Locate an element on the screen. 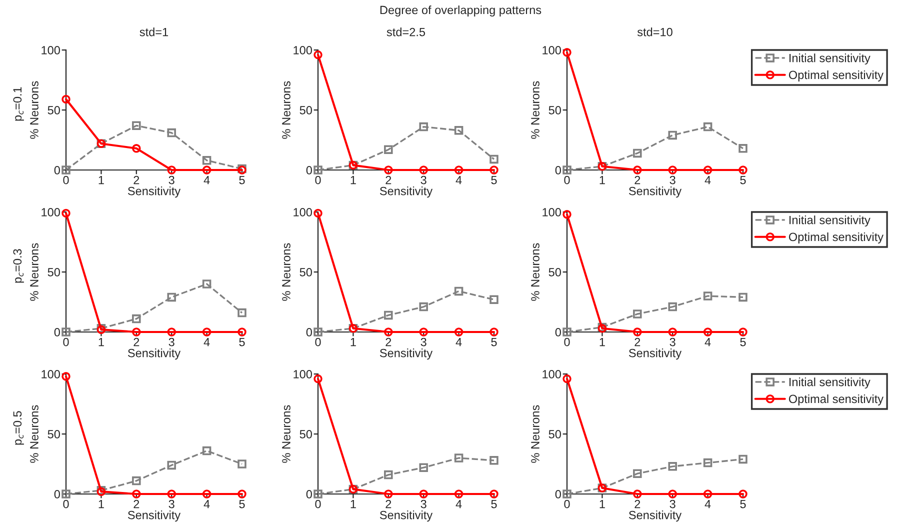  chart-title: std=2.5 is located at coordinates (406, 32).